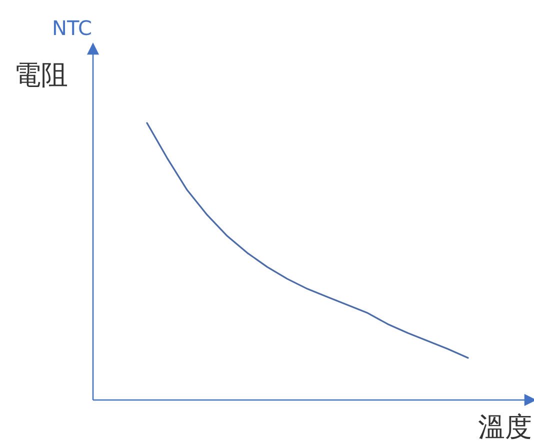 The image size is (534, 444). Describe the element at coordinates (505, 427) in the screenshot. I see `xlabel: 溫度` at that location.